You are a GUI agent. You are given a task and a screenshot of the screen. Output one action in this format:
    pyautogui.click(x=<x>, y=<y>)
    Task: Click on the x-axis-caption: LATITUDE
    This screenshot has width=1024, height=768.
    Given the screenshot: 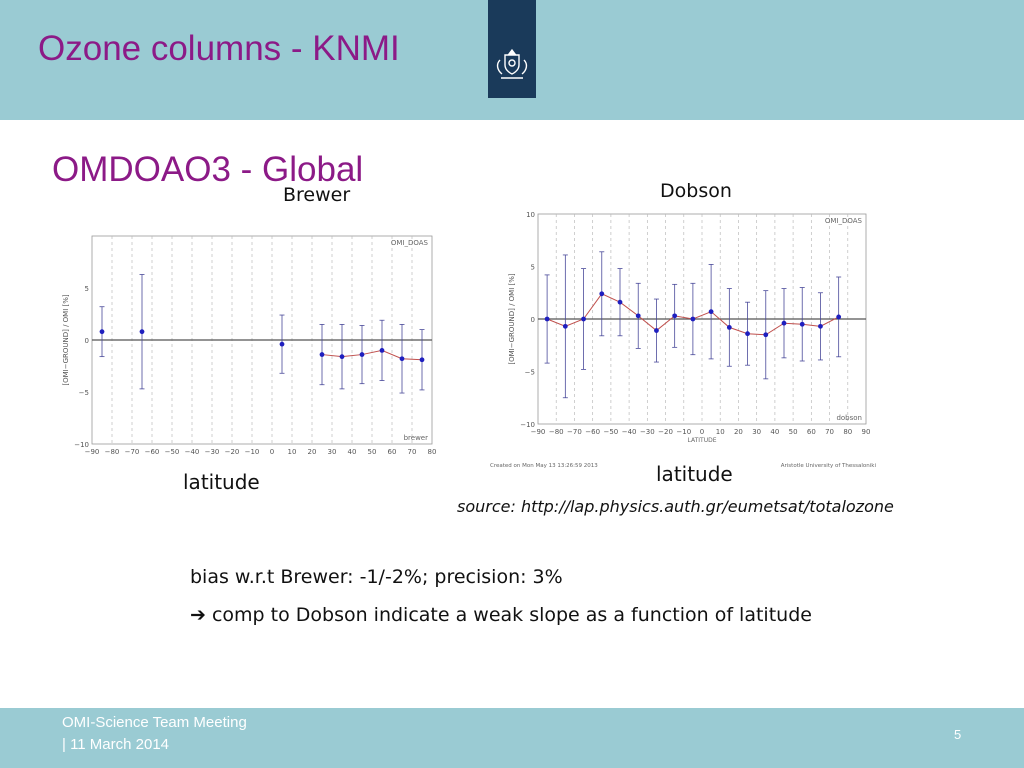 What is the action you would take?
    pyautogui.click(x=701, y=440)
    